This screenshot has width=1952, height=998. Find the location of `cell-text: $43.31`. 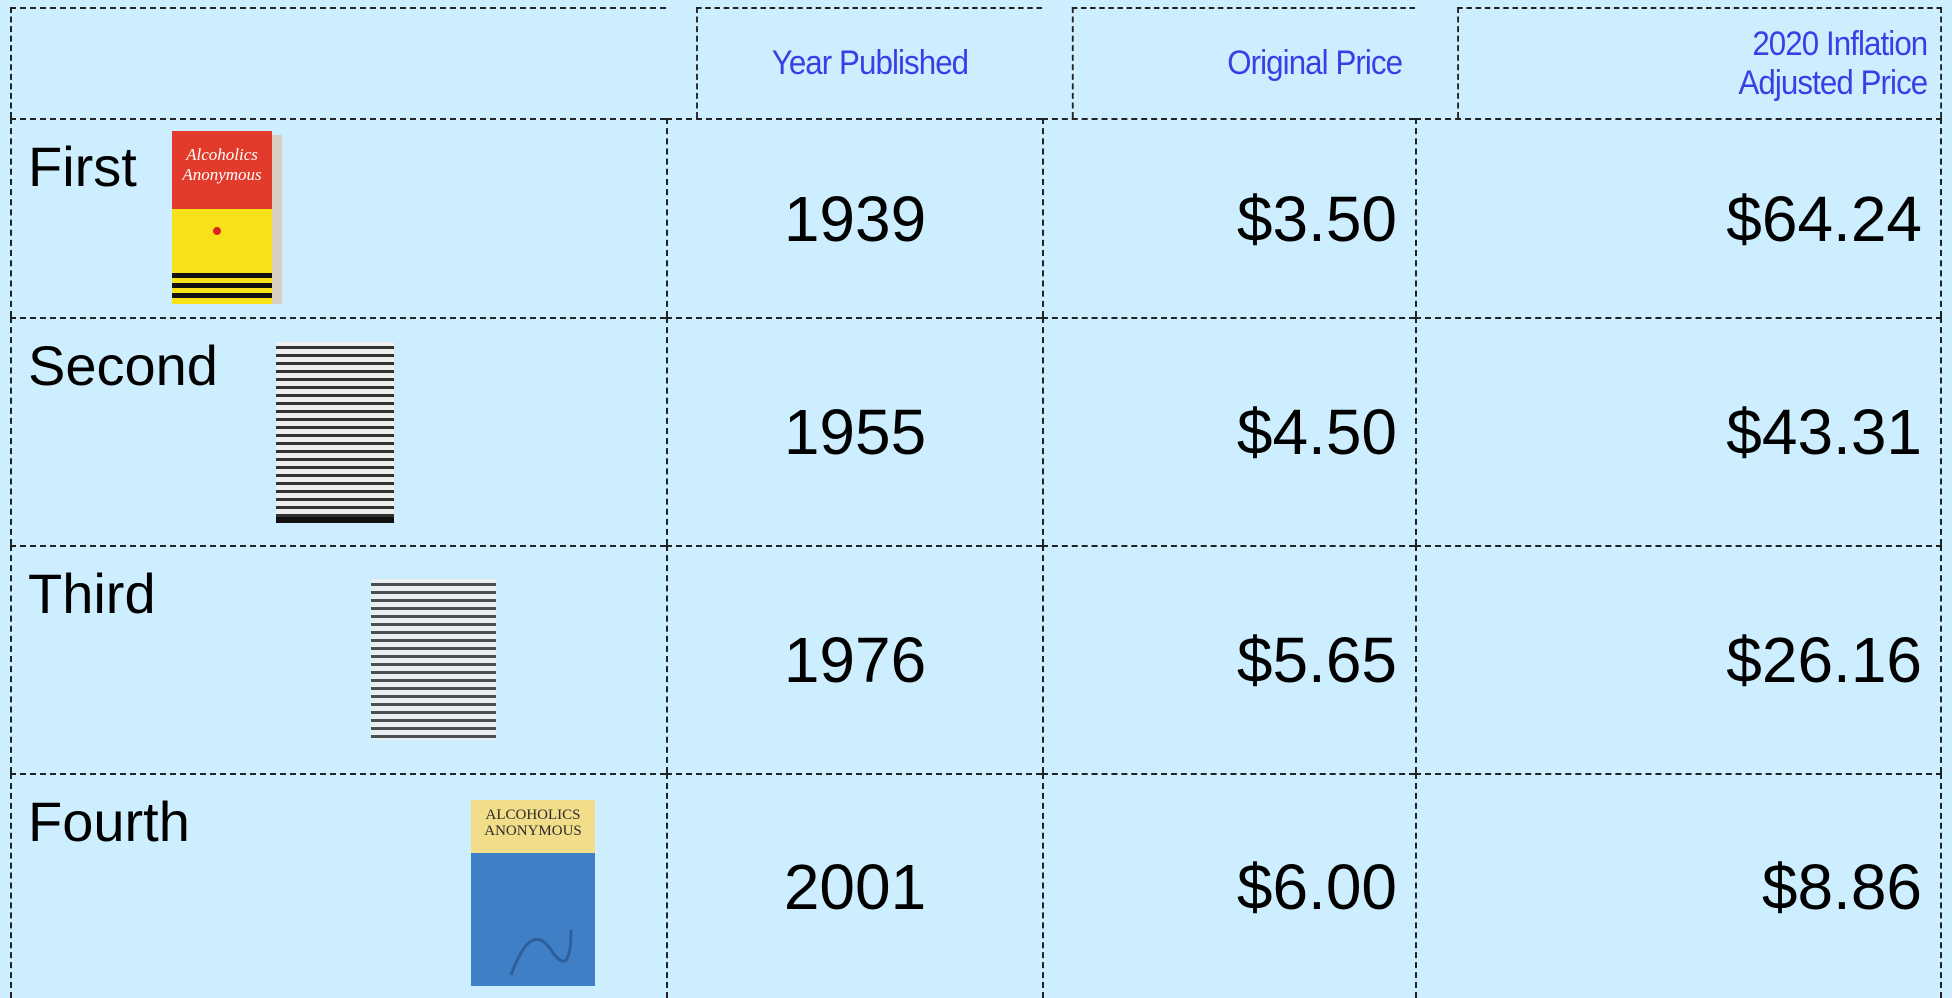

cell-text: $43.31 is located at coordinates (1824, 432).